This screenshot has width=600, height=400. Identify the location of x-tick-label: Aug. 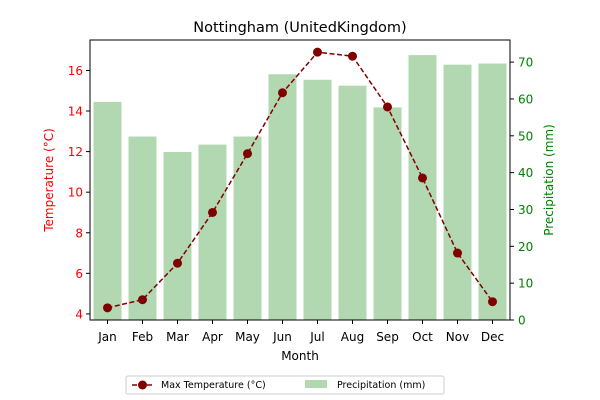
(352, 337).